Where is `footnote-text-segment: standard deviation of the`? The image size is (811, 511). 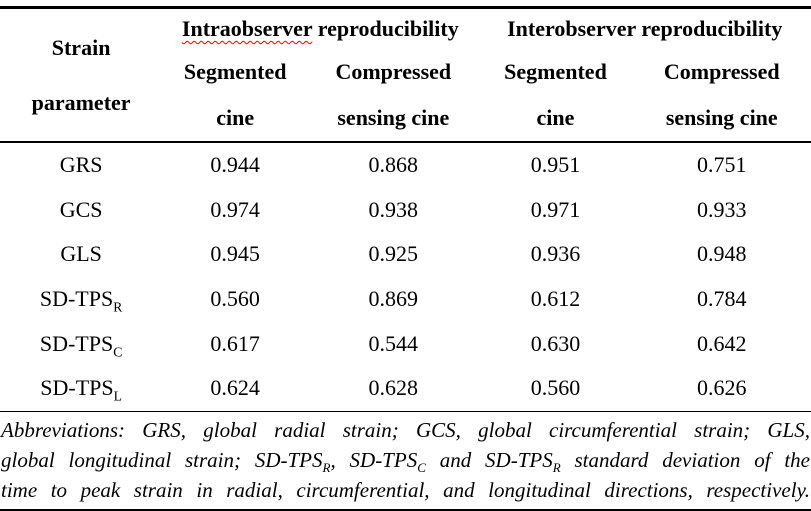
footnote-text-segment: standard deviation of the is located at coordinates (685, 459).